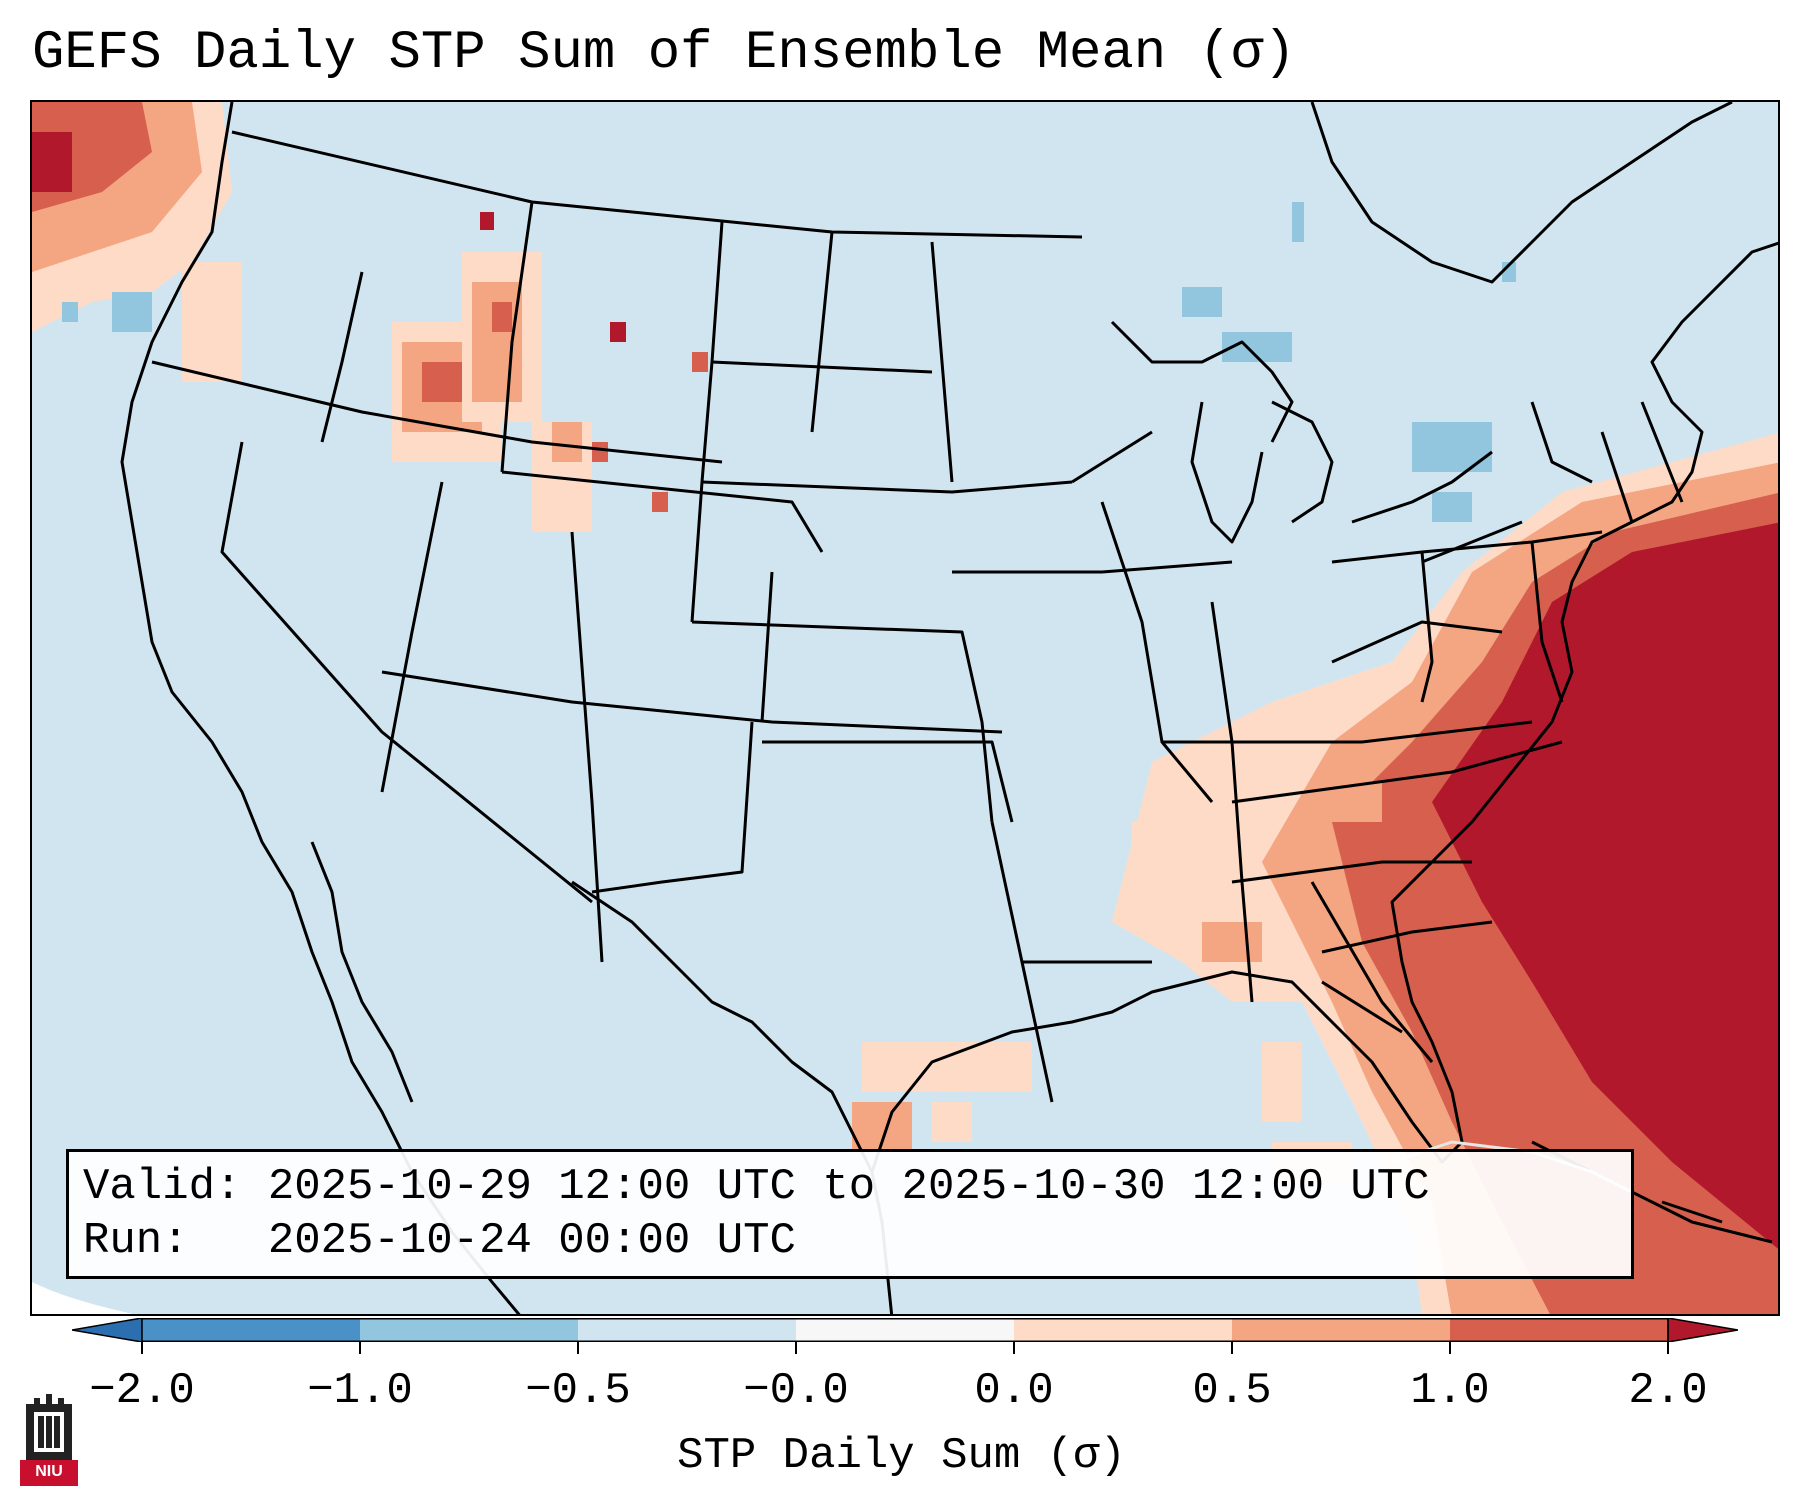 Image resolution: width=1803 pixels, height=1506 pixels. What do you see at coordinates (370, 317) in the screenshot?
I see `stp-positive-field-northwest` at bounding box center [370, 317].